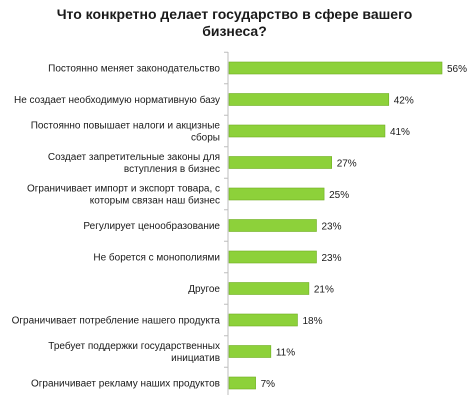 The width and height of the screenshot is (469, 404). I want to click on category-label: Постоянно меняет законодательство, so click(134, 69).